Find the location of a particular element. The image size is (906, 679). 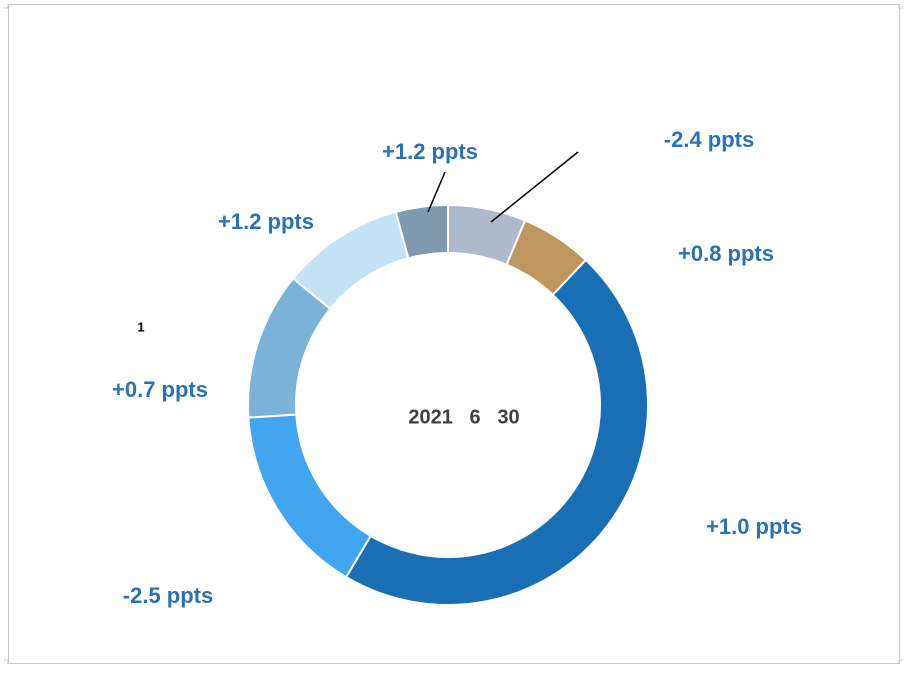

slice-annotation: -2.5 ppts is located at coordinates (168, 595).